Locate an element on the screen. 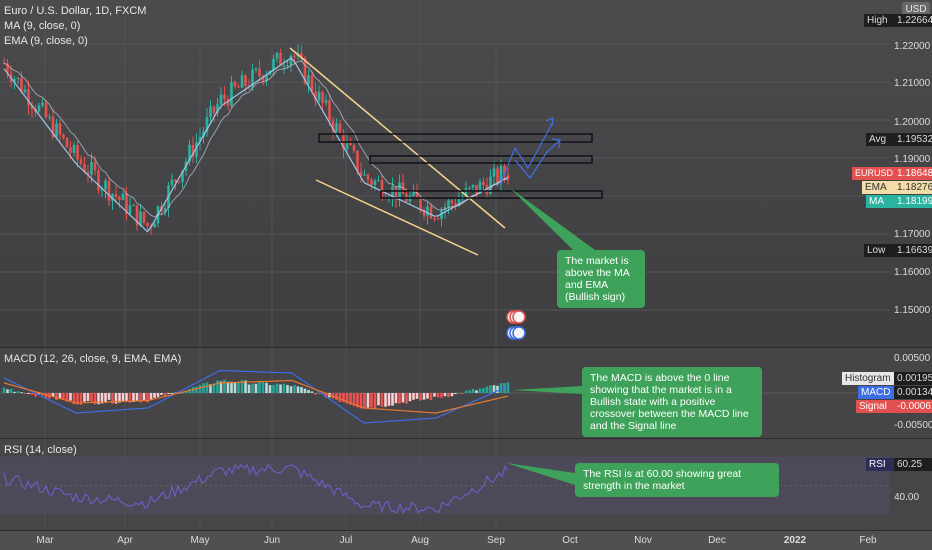 This screenshot has width=932, height=550. month-label: Nov is located at coordinates (643, 540).